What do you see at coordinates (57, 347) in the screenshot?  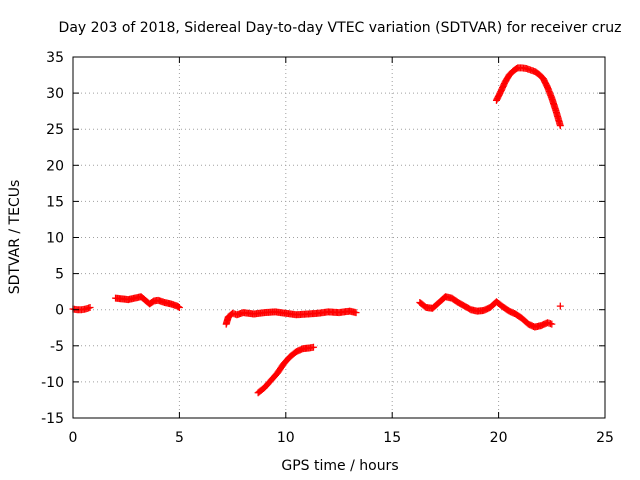 I see `y-tick-label: -5` at bounding box center [57, 347].